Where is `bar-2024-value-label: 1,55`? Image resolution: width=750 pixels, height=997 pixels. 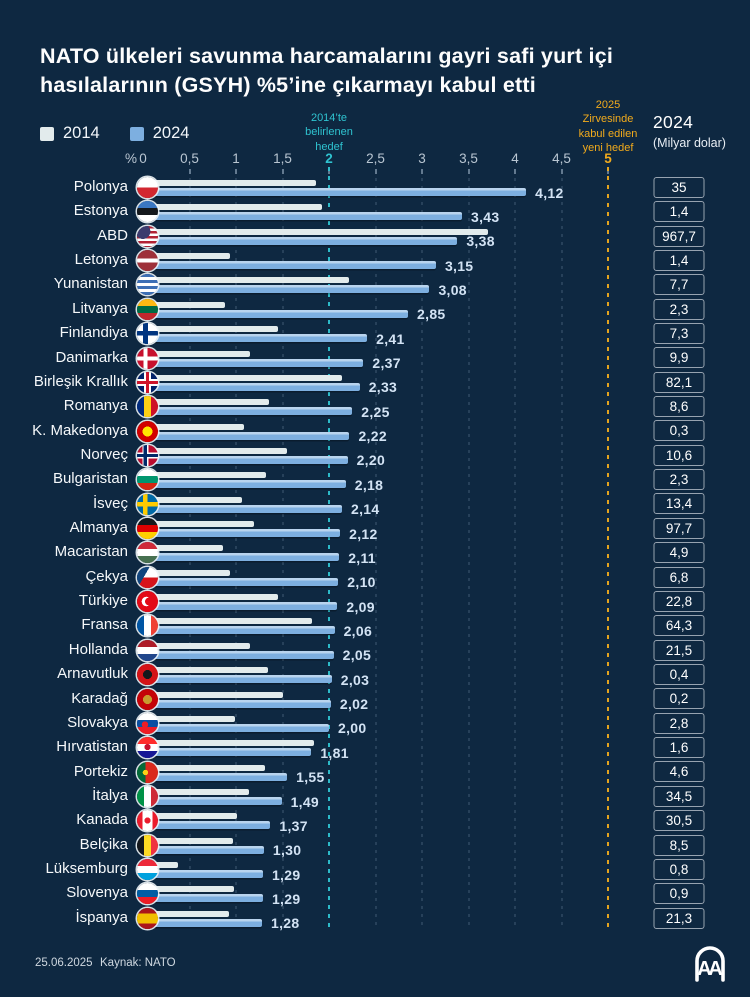 bar-2024-value-label: 1,55 is located at coordinates (310, 777).